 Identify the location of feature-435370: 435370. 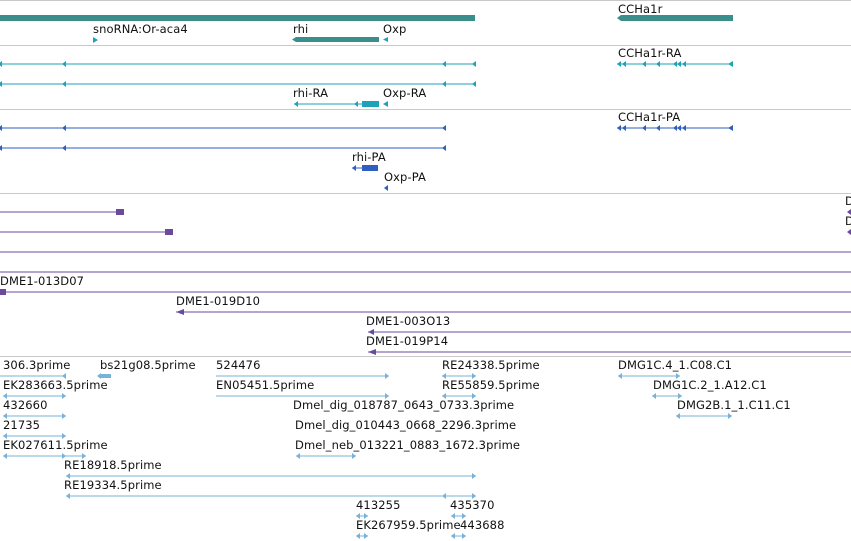
(472, 505).